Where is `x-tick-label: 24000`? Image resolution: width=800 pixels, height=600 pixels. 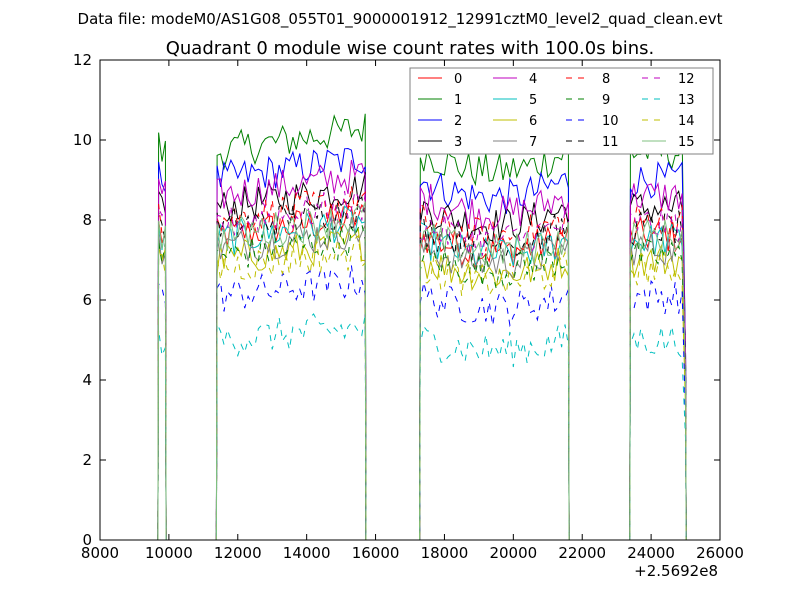 x-tick-label: 24000 is located at coordinates (651, 553).